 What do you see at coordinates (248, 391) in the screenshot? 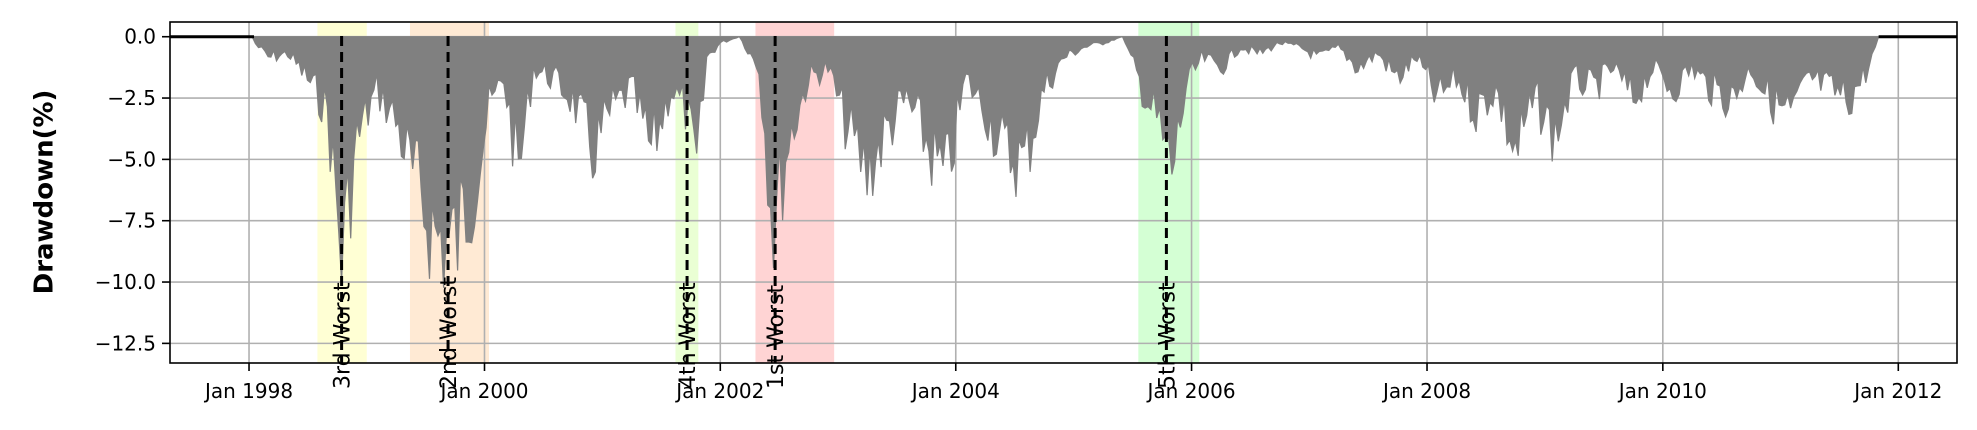
I see `x-tick-label-0: Jan 1998` at bounding box center [248, 391].